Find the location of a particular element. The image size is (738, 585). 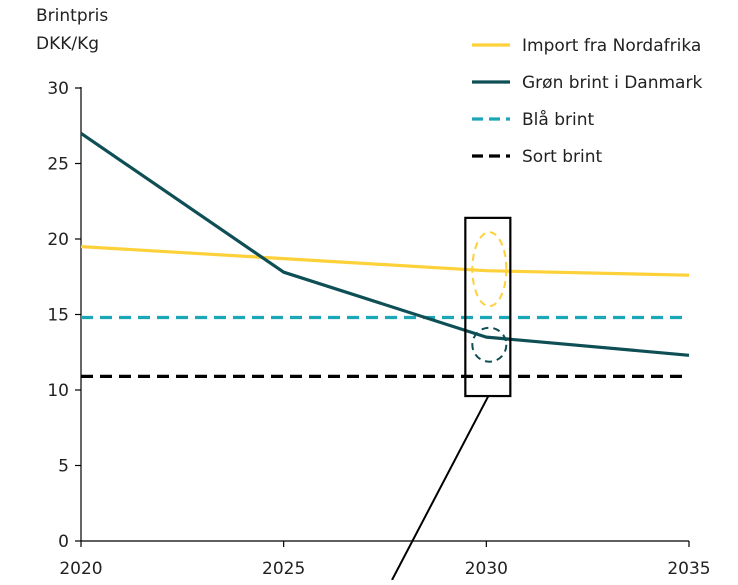

y-axis-label-line-2: DKK/Kg is located at coordinates (68, 44).